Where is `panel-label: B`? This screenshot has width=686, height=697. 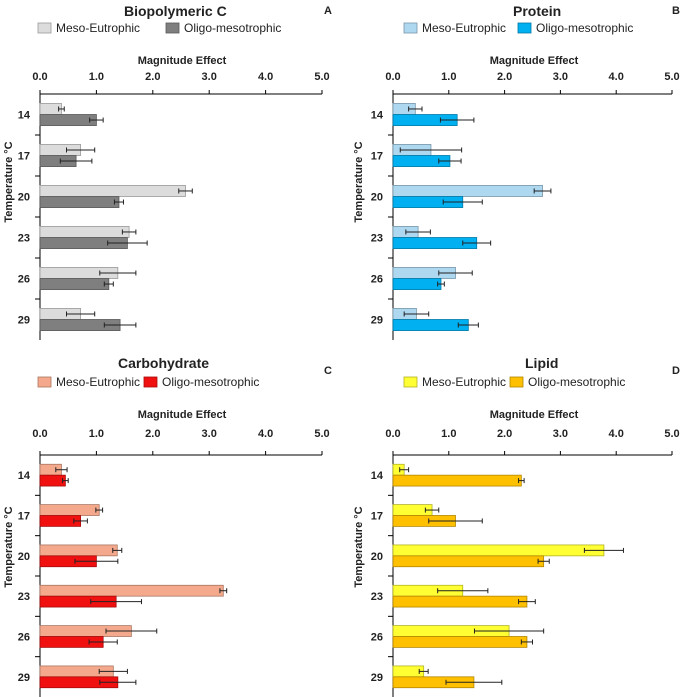
panel-label: B is located at coordinates (676, 11).